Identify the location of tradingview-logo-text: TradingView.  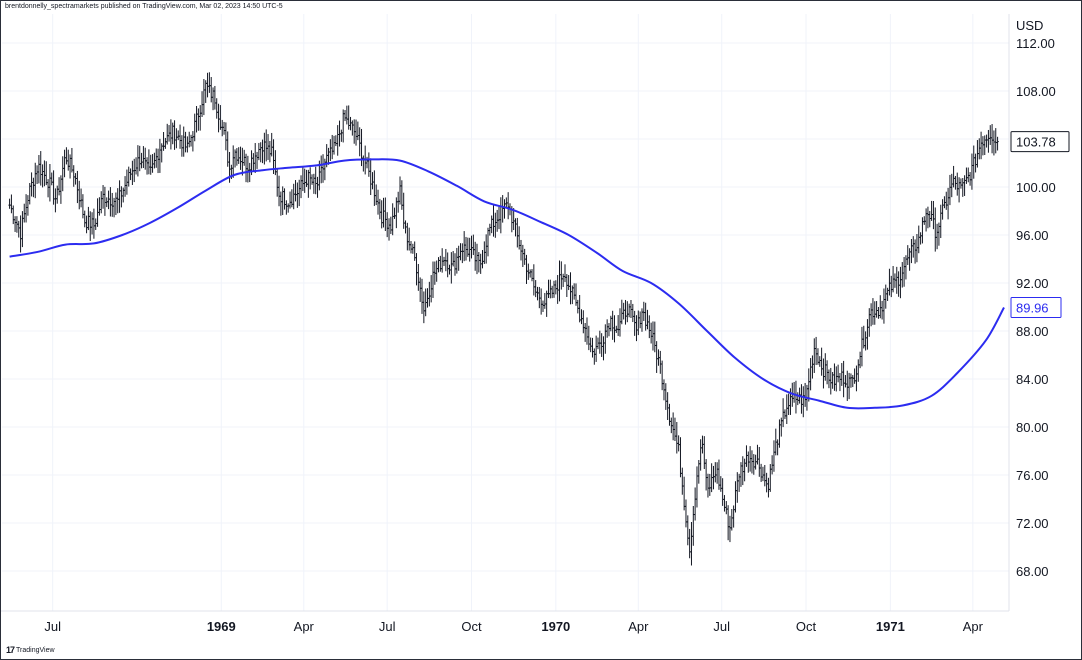
(35, 650).